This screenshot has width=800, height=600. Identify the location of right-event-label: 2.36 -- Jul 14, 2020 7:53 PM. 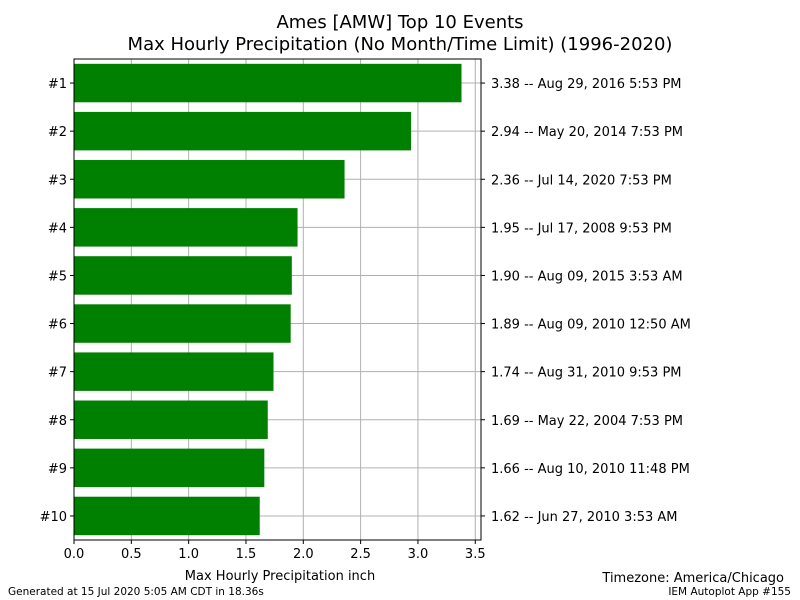
(581, 180).